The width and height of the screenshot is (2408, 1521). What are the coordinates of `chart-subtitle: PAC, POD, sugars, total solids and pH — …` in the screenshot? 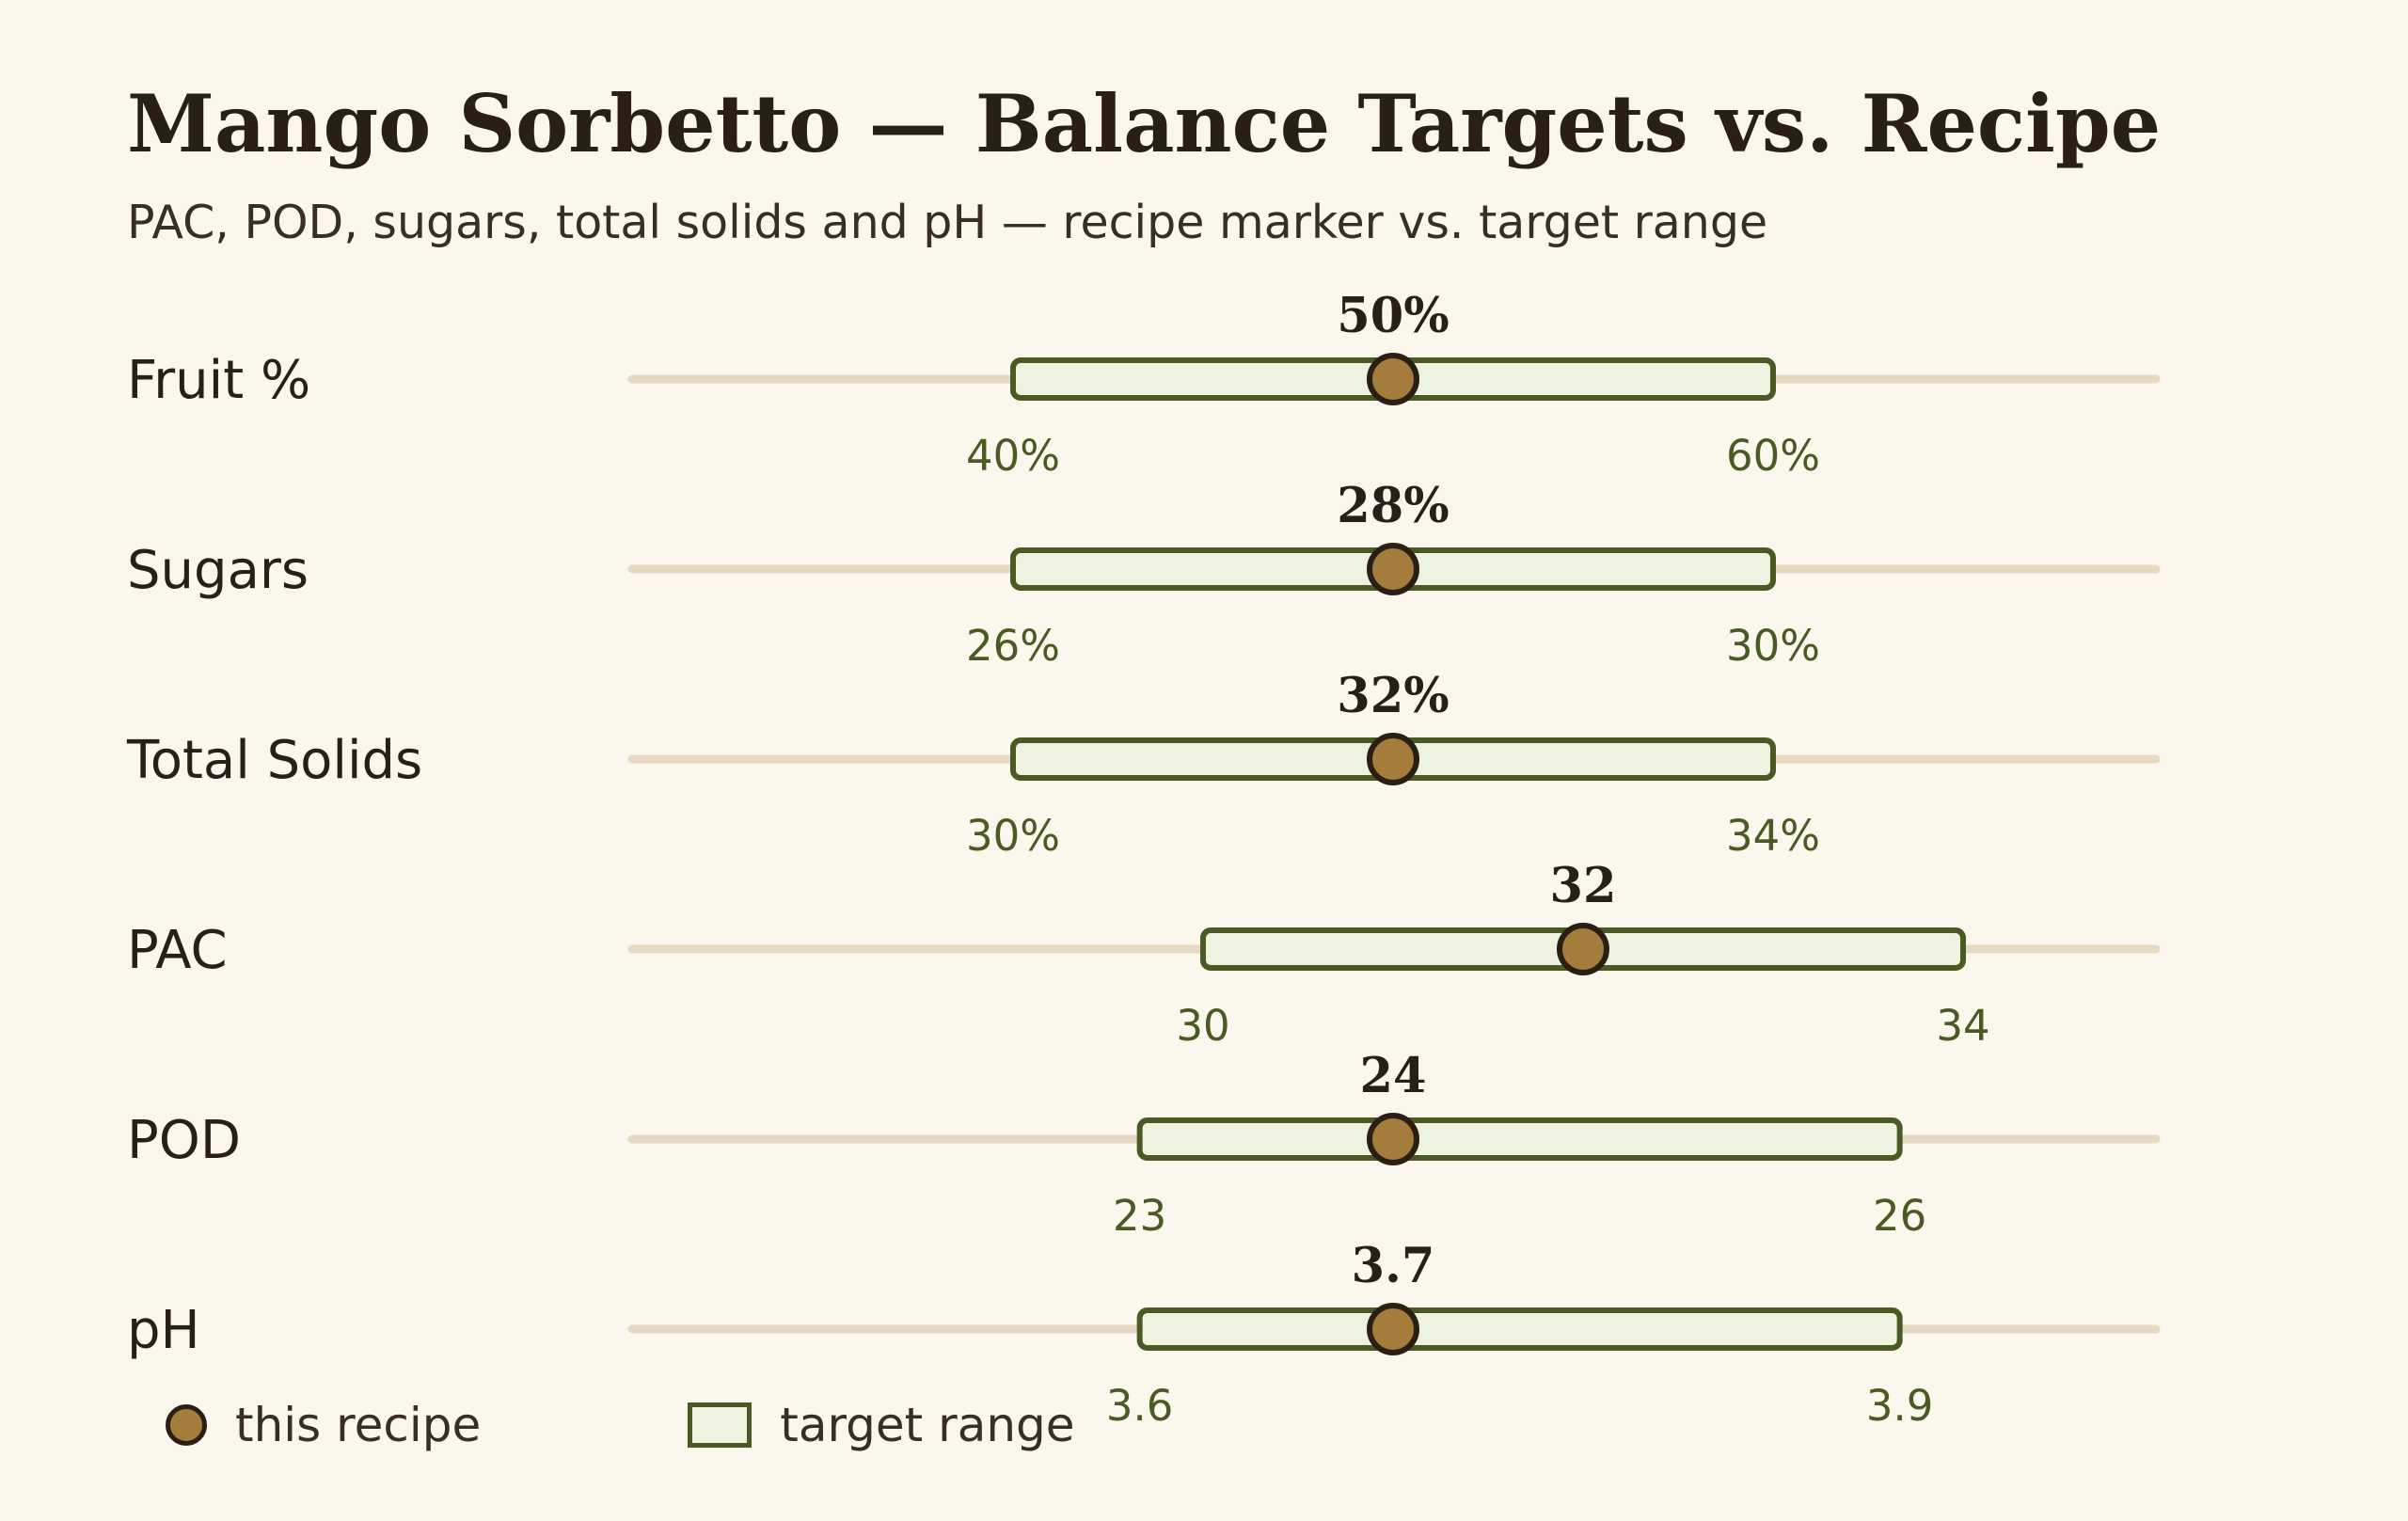 It's located at (948, 222).